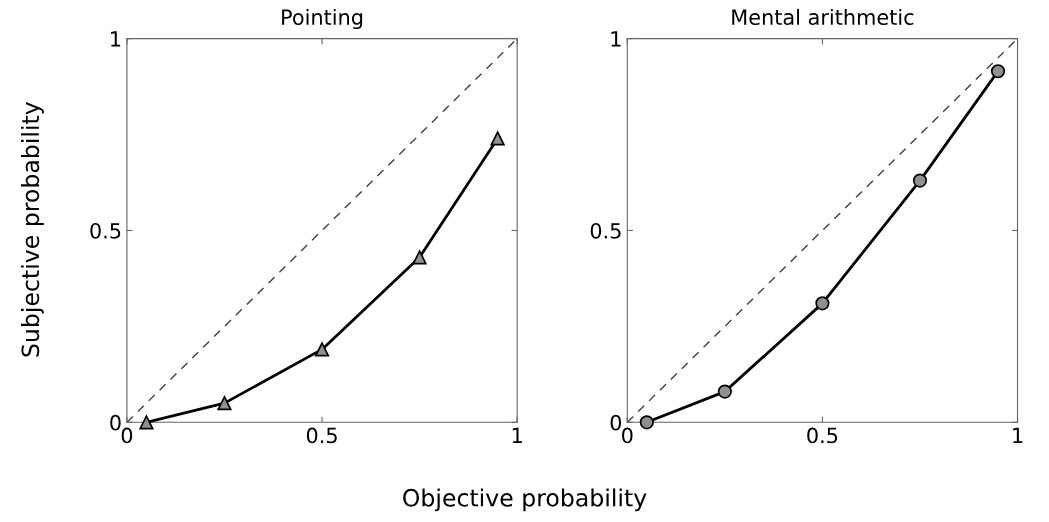  Describe the element at coordinates (32, 229) in the screenshot. I see `y-axis-title: Subjective probability` at that location.